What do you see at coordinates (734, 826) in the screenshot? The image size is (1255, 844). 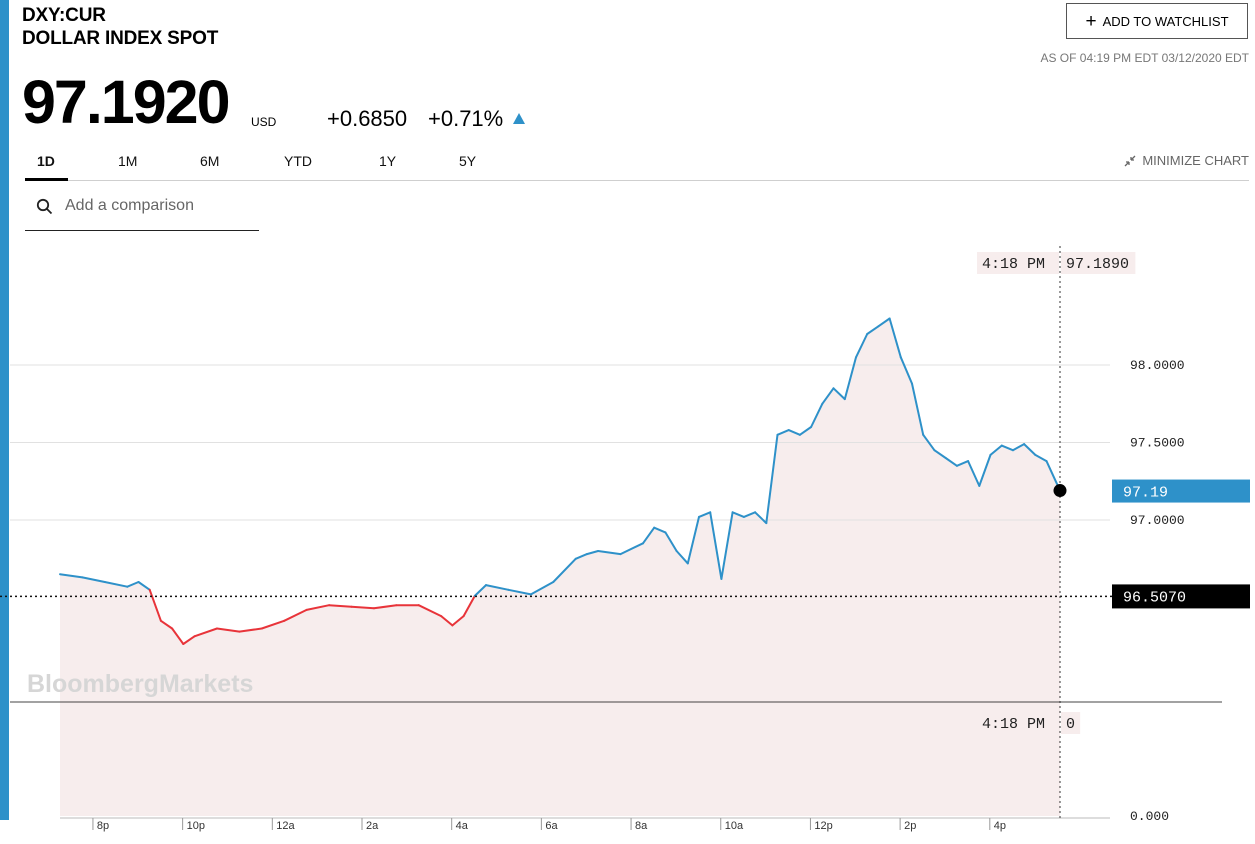 I see `x-tick-label: 10a` at bounding box center [734, 826].